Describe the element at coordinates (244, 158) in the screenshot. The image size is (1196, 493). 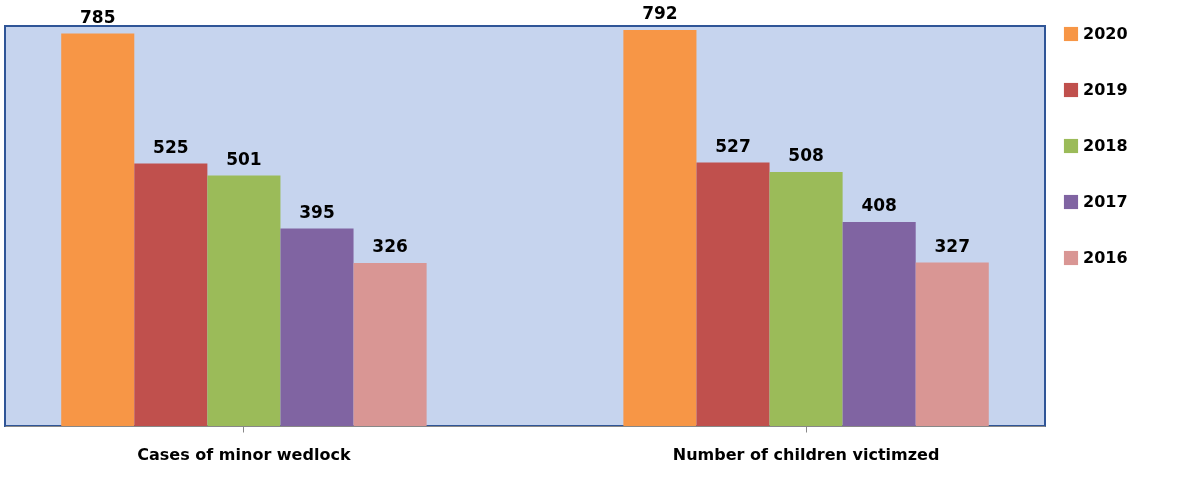
I see `data-label: 501` at that location.